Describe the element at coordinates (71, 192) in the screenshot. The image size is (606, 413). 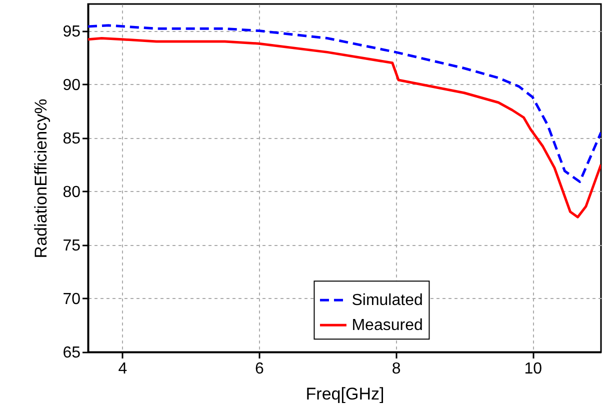
I see `y-tick-label: 80` at that location.